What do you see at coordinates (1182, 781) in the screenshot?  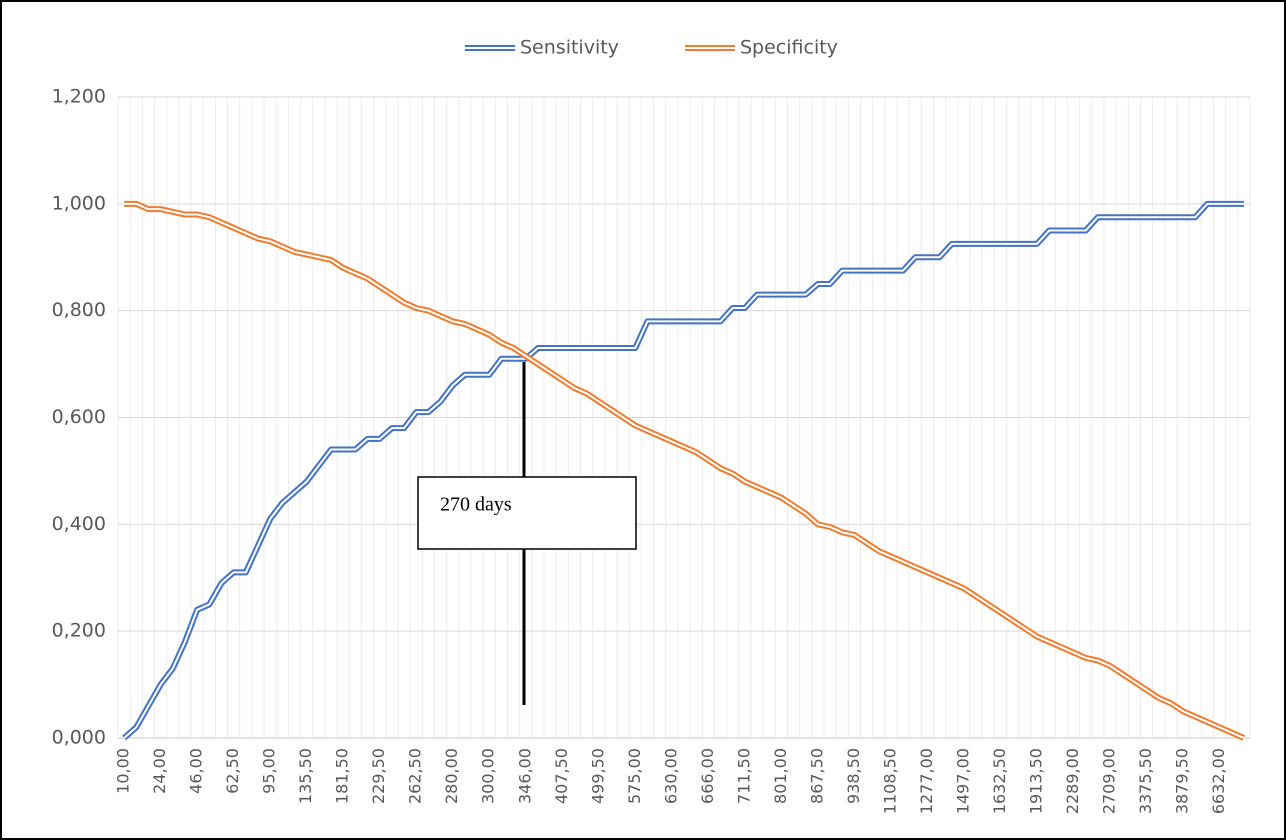 I see `x-tick-label: 3879,50` at bounding box center [1182, 781].